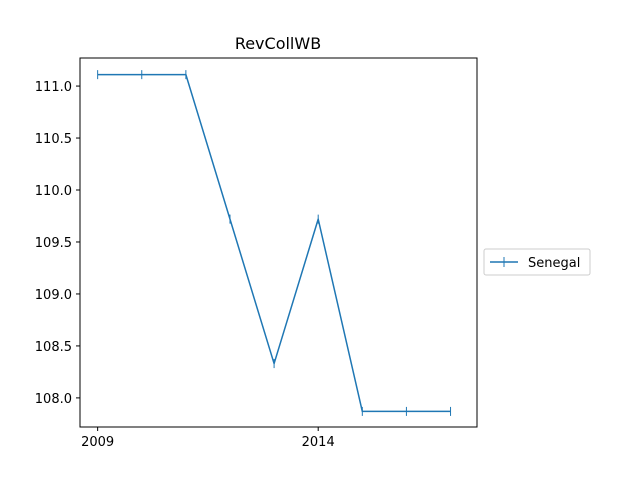  What do you see at coordinates (53, 347) in the screenshot?
I see `y-tick-label: 108.5` at bounding box center [53, 347].